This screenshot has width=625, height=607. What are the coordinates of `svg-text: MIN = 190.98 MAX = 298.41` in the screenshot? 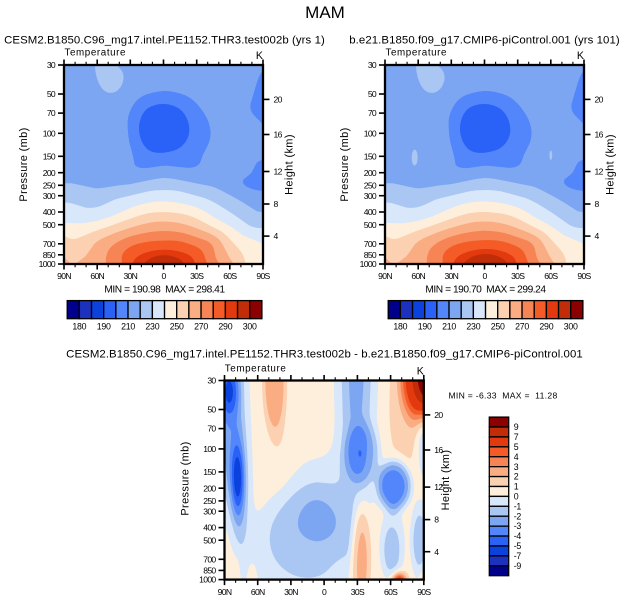 It's located at (164, 290).